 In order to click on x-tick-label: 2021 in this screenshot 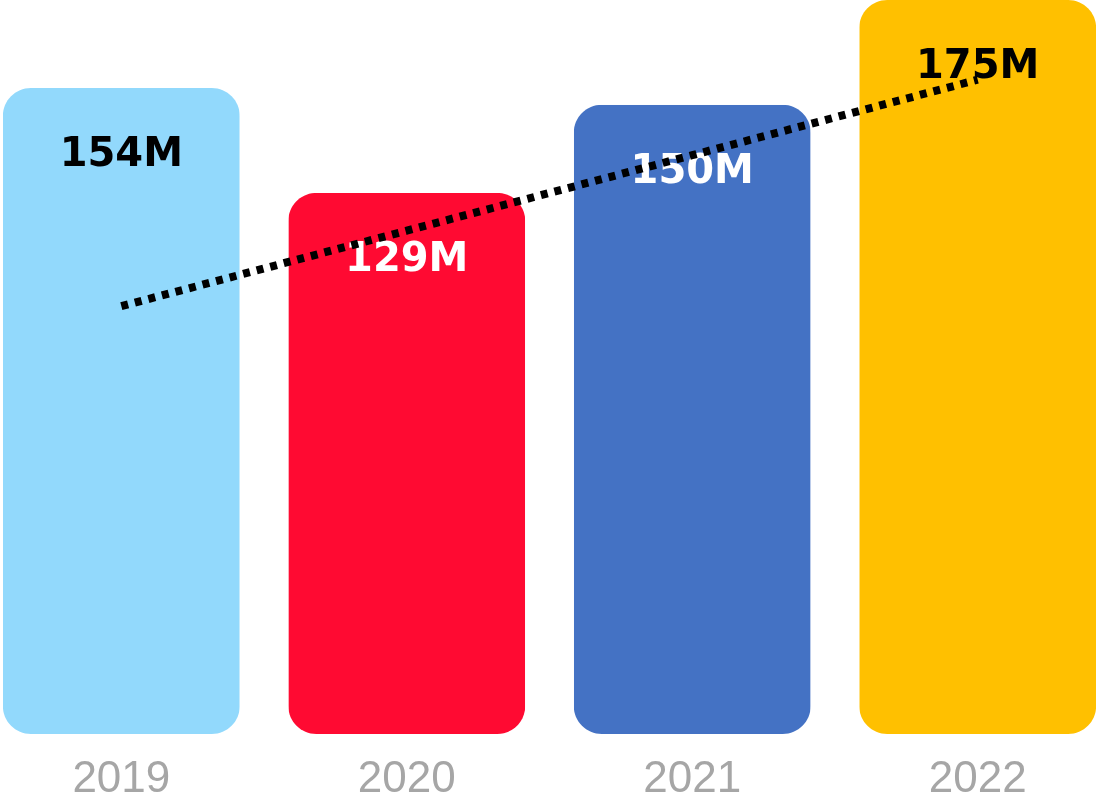, I will do `click(692, 775)`.